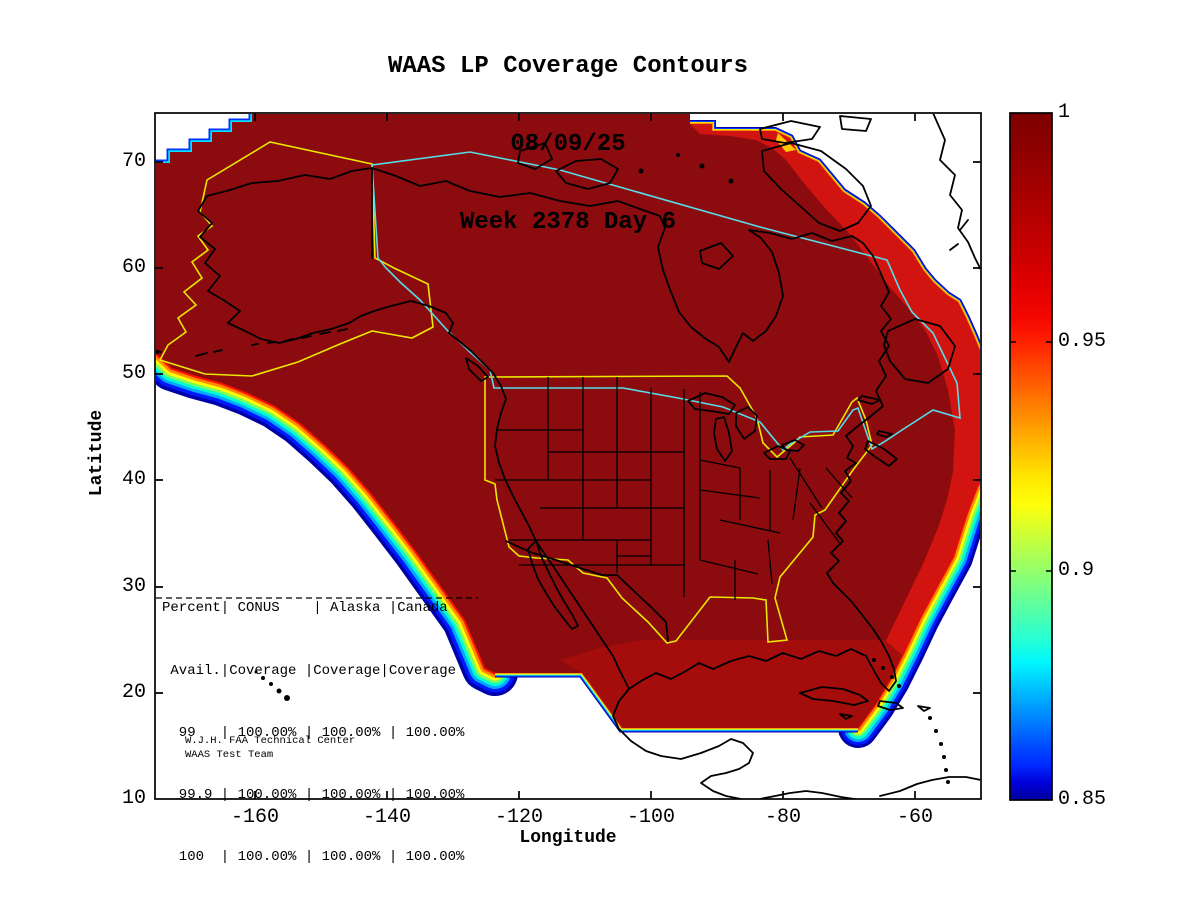 The height and width of the screenshot is (900, 1200). What do you see at coordinates (1064, 112) in the screenshot?
I see `colorbar-tick-label: 1` at bounding box center [1064, 112].